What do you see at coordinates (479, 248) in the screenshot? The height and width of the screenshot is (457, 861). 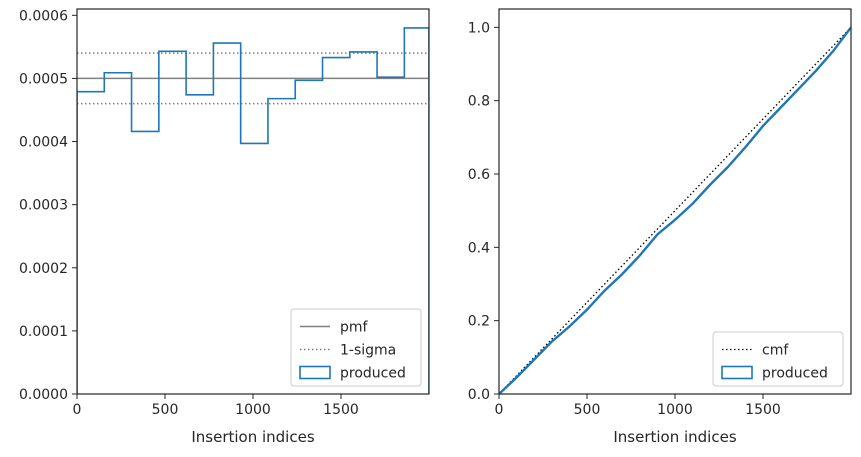 I see `y-tick-label: 0.4` at bounding box center [479, 248].